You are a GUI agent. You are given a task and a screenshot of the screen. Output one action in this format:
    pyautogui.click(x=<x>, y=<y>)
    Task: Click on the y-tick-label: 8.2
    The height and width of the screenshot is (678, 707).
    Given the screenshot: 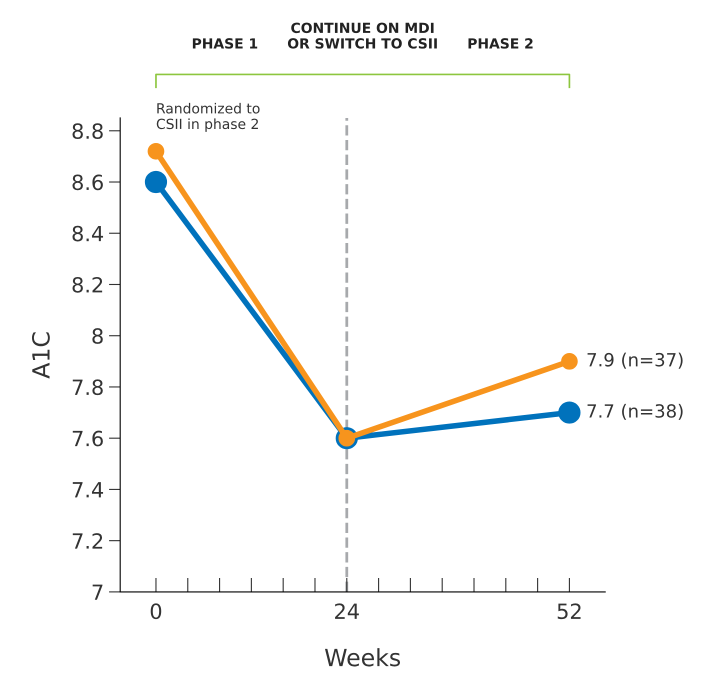 What is the action you would take?
    pyautogui.click(x=87, y=284)
    